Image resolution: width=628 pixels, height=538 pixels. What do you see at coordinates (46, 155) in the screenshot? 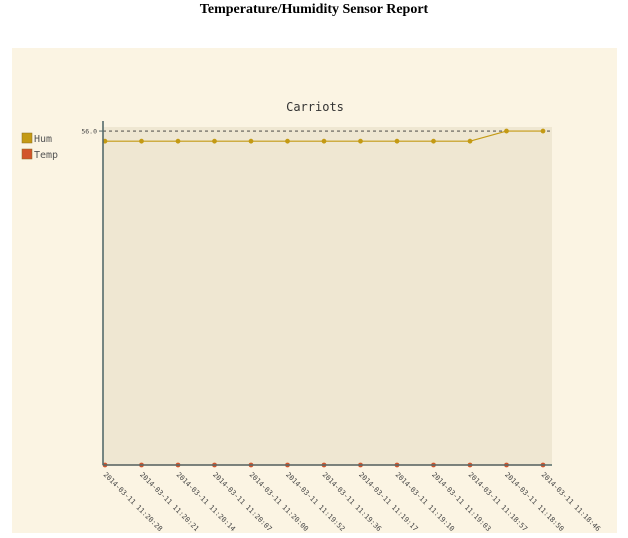
I see `legend-label-temp: Temp` at bounding box center [46, 155].